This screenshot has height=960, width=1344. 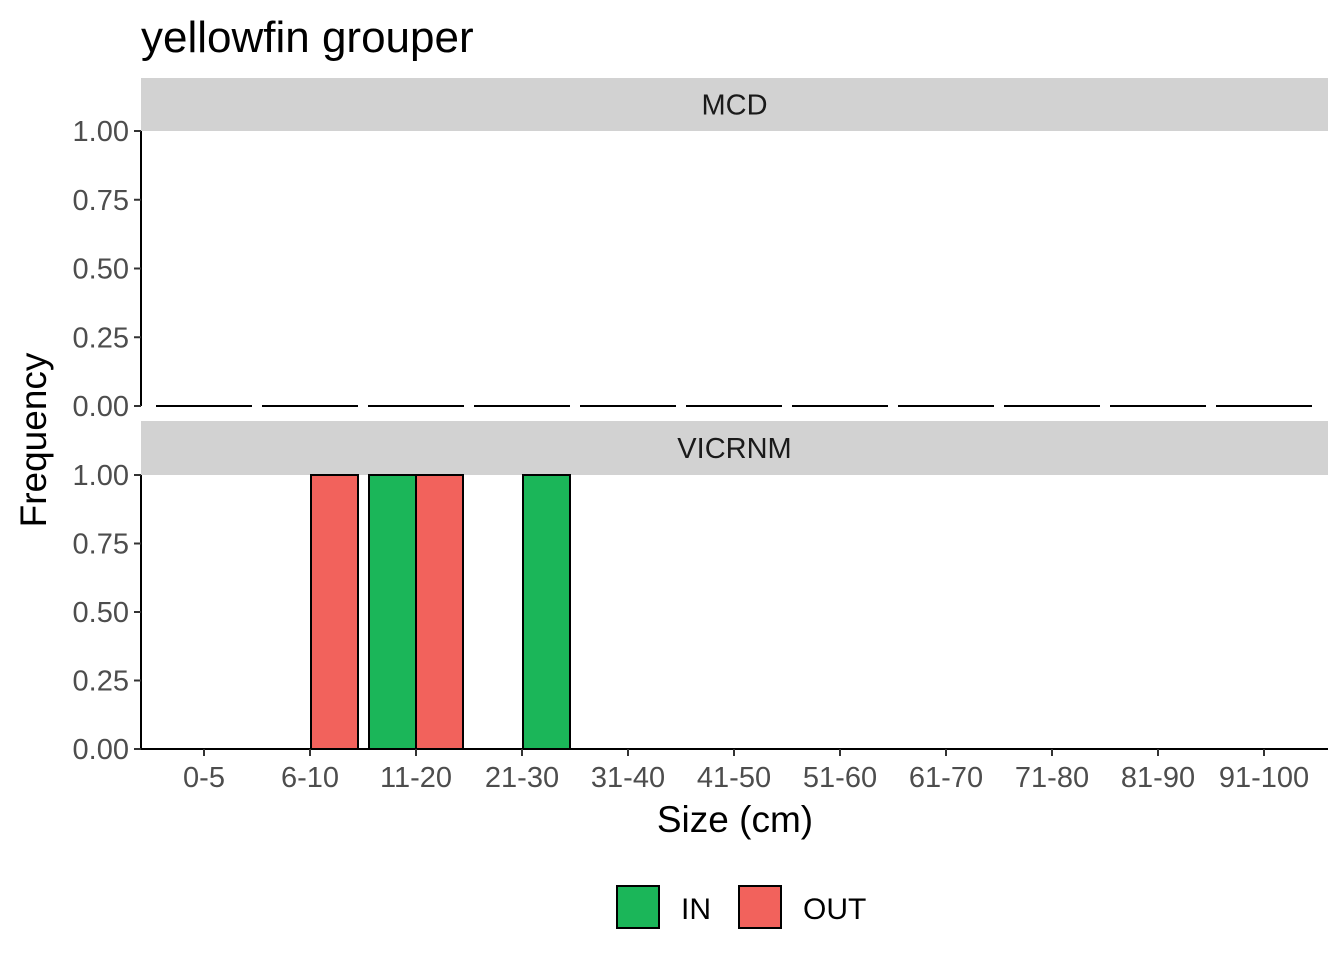 I want to click on facet-strip-label: MCD, so click(x=734, y=106).